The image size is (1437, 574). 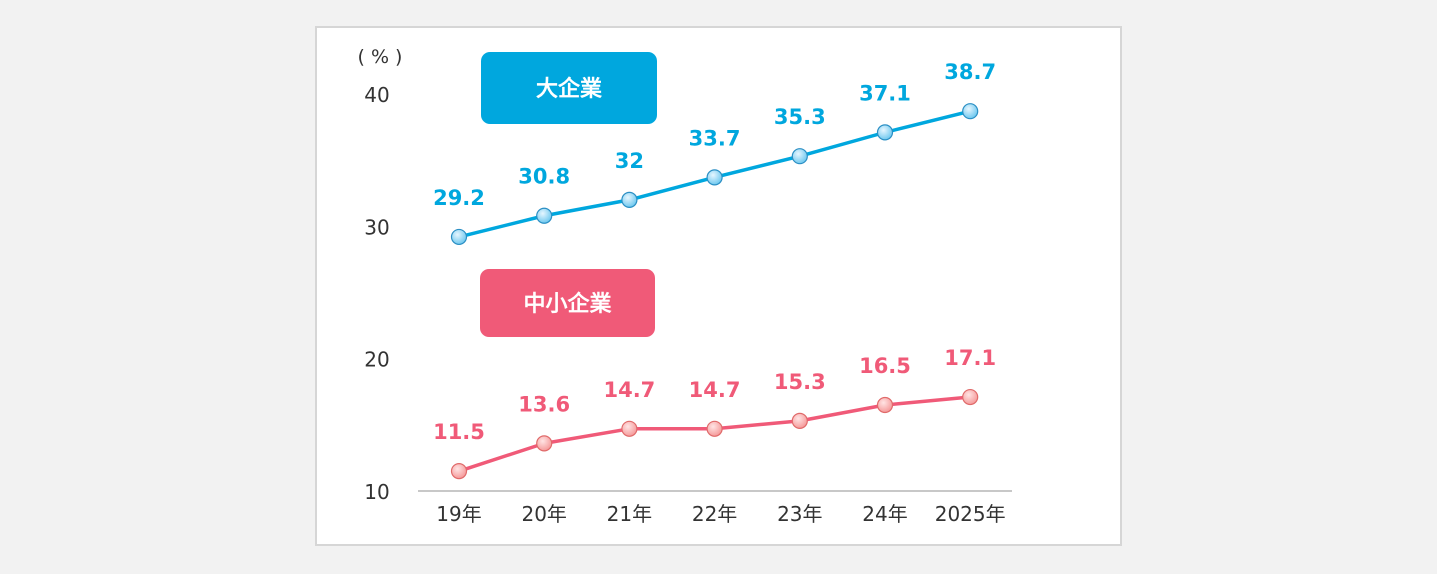 I want to click on y-tick-label: 20, so click(x=376, y=360).